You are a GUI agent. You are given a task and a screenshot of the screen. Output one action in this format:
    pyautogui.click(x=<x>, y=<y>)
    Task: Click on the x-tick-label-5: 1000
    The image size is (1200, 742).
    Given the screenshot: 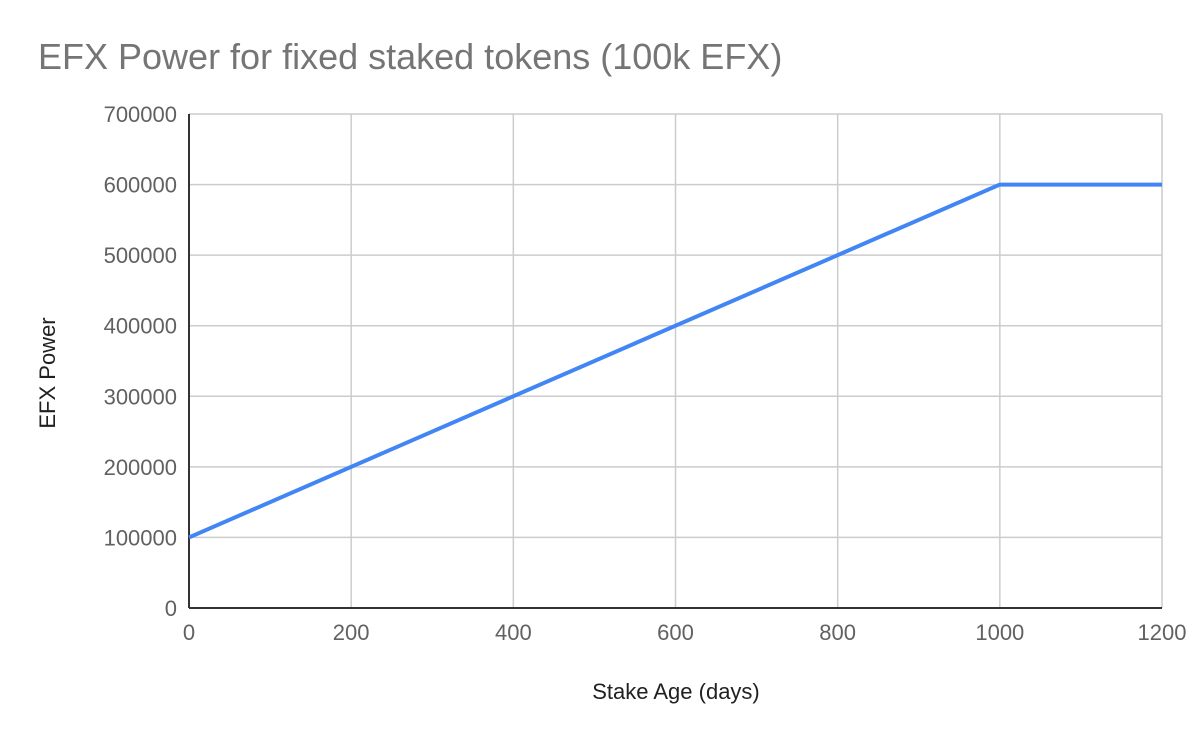 What is the action you would take?
    pyautogui.click(x=999, y=632)
    